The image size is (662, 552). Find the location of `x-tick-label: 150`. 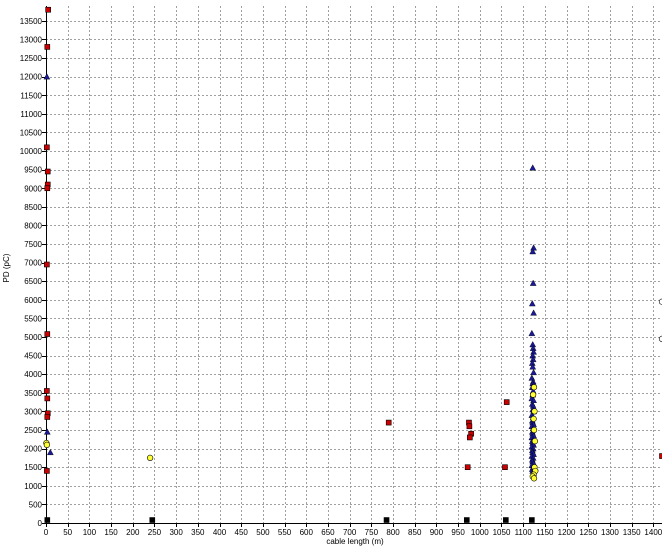

x-tick-label: 150 is located at coordinates (111, 532).